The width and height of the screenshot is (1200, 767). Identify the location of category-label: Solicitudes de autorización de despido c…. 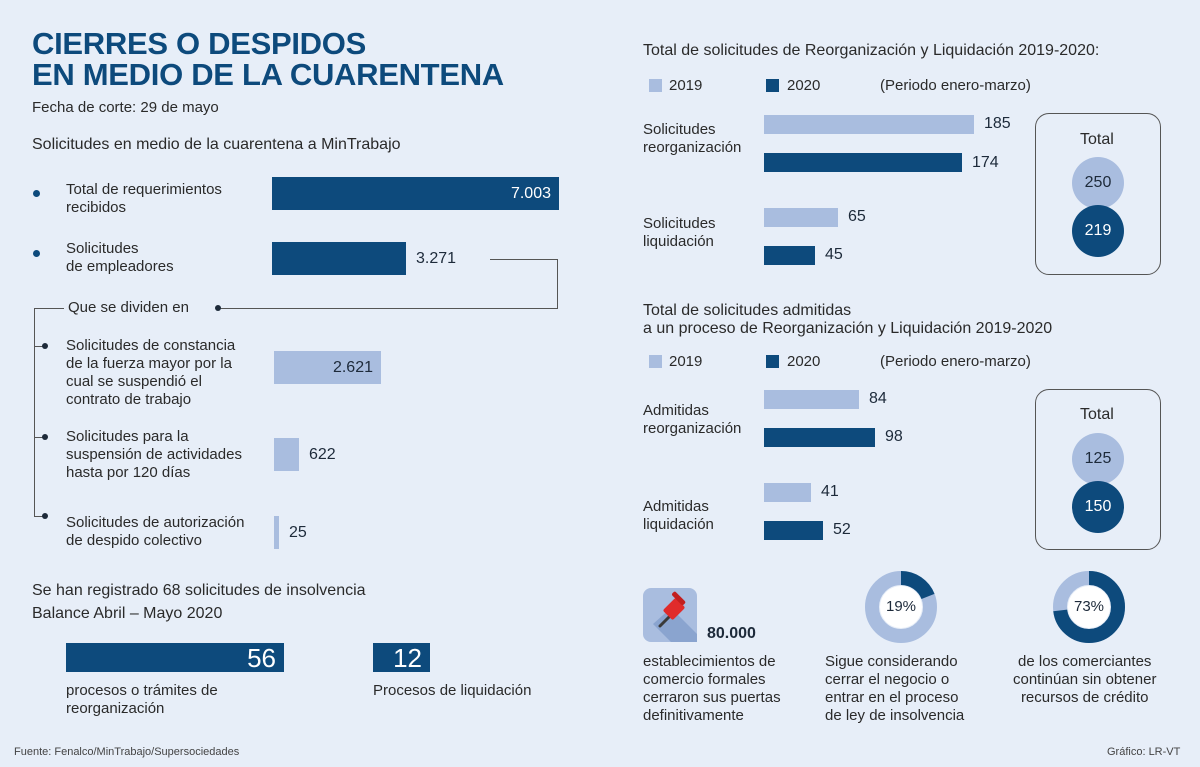
(155, 531).